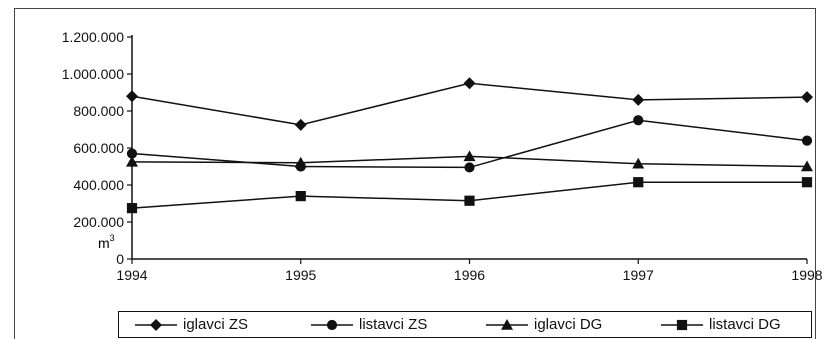 The height and width of the screenshot is (339, 828). Describe the element at coordinates (93, 74) in the screenshot. I see `y-tick-label: 1.000.000` at that location.